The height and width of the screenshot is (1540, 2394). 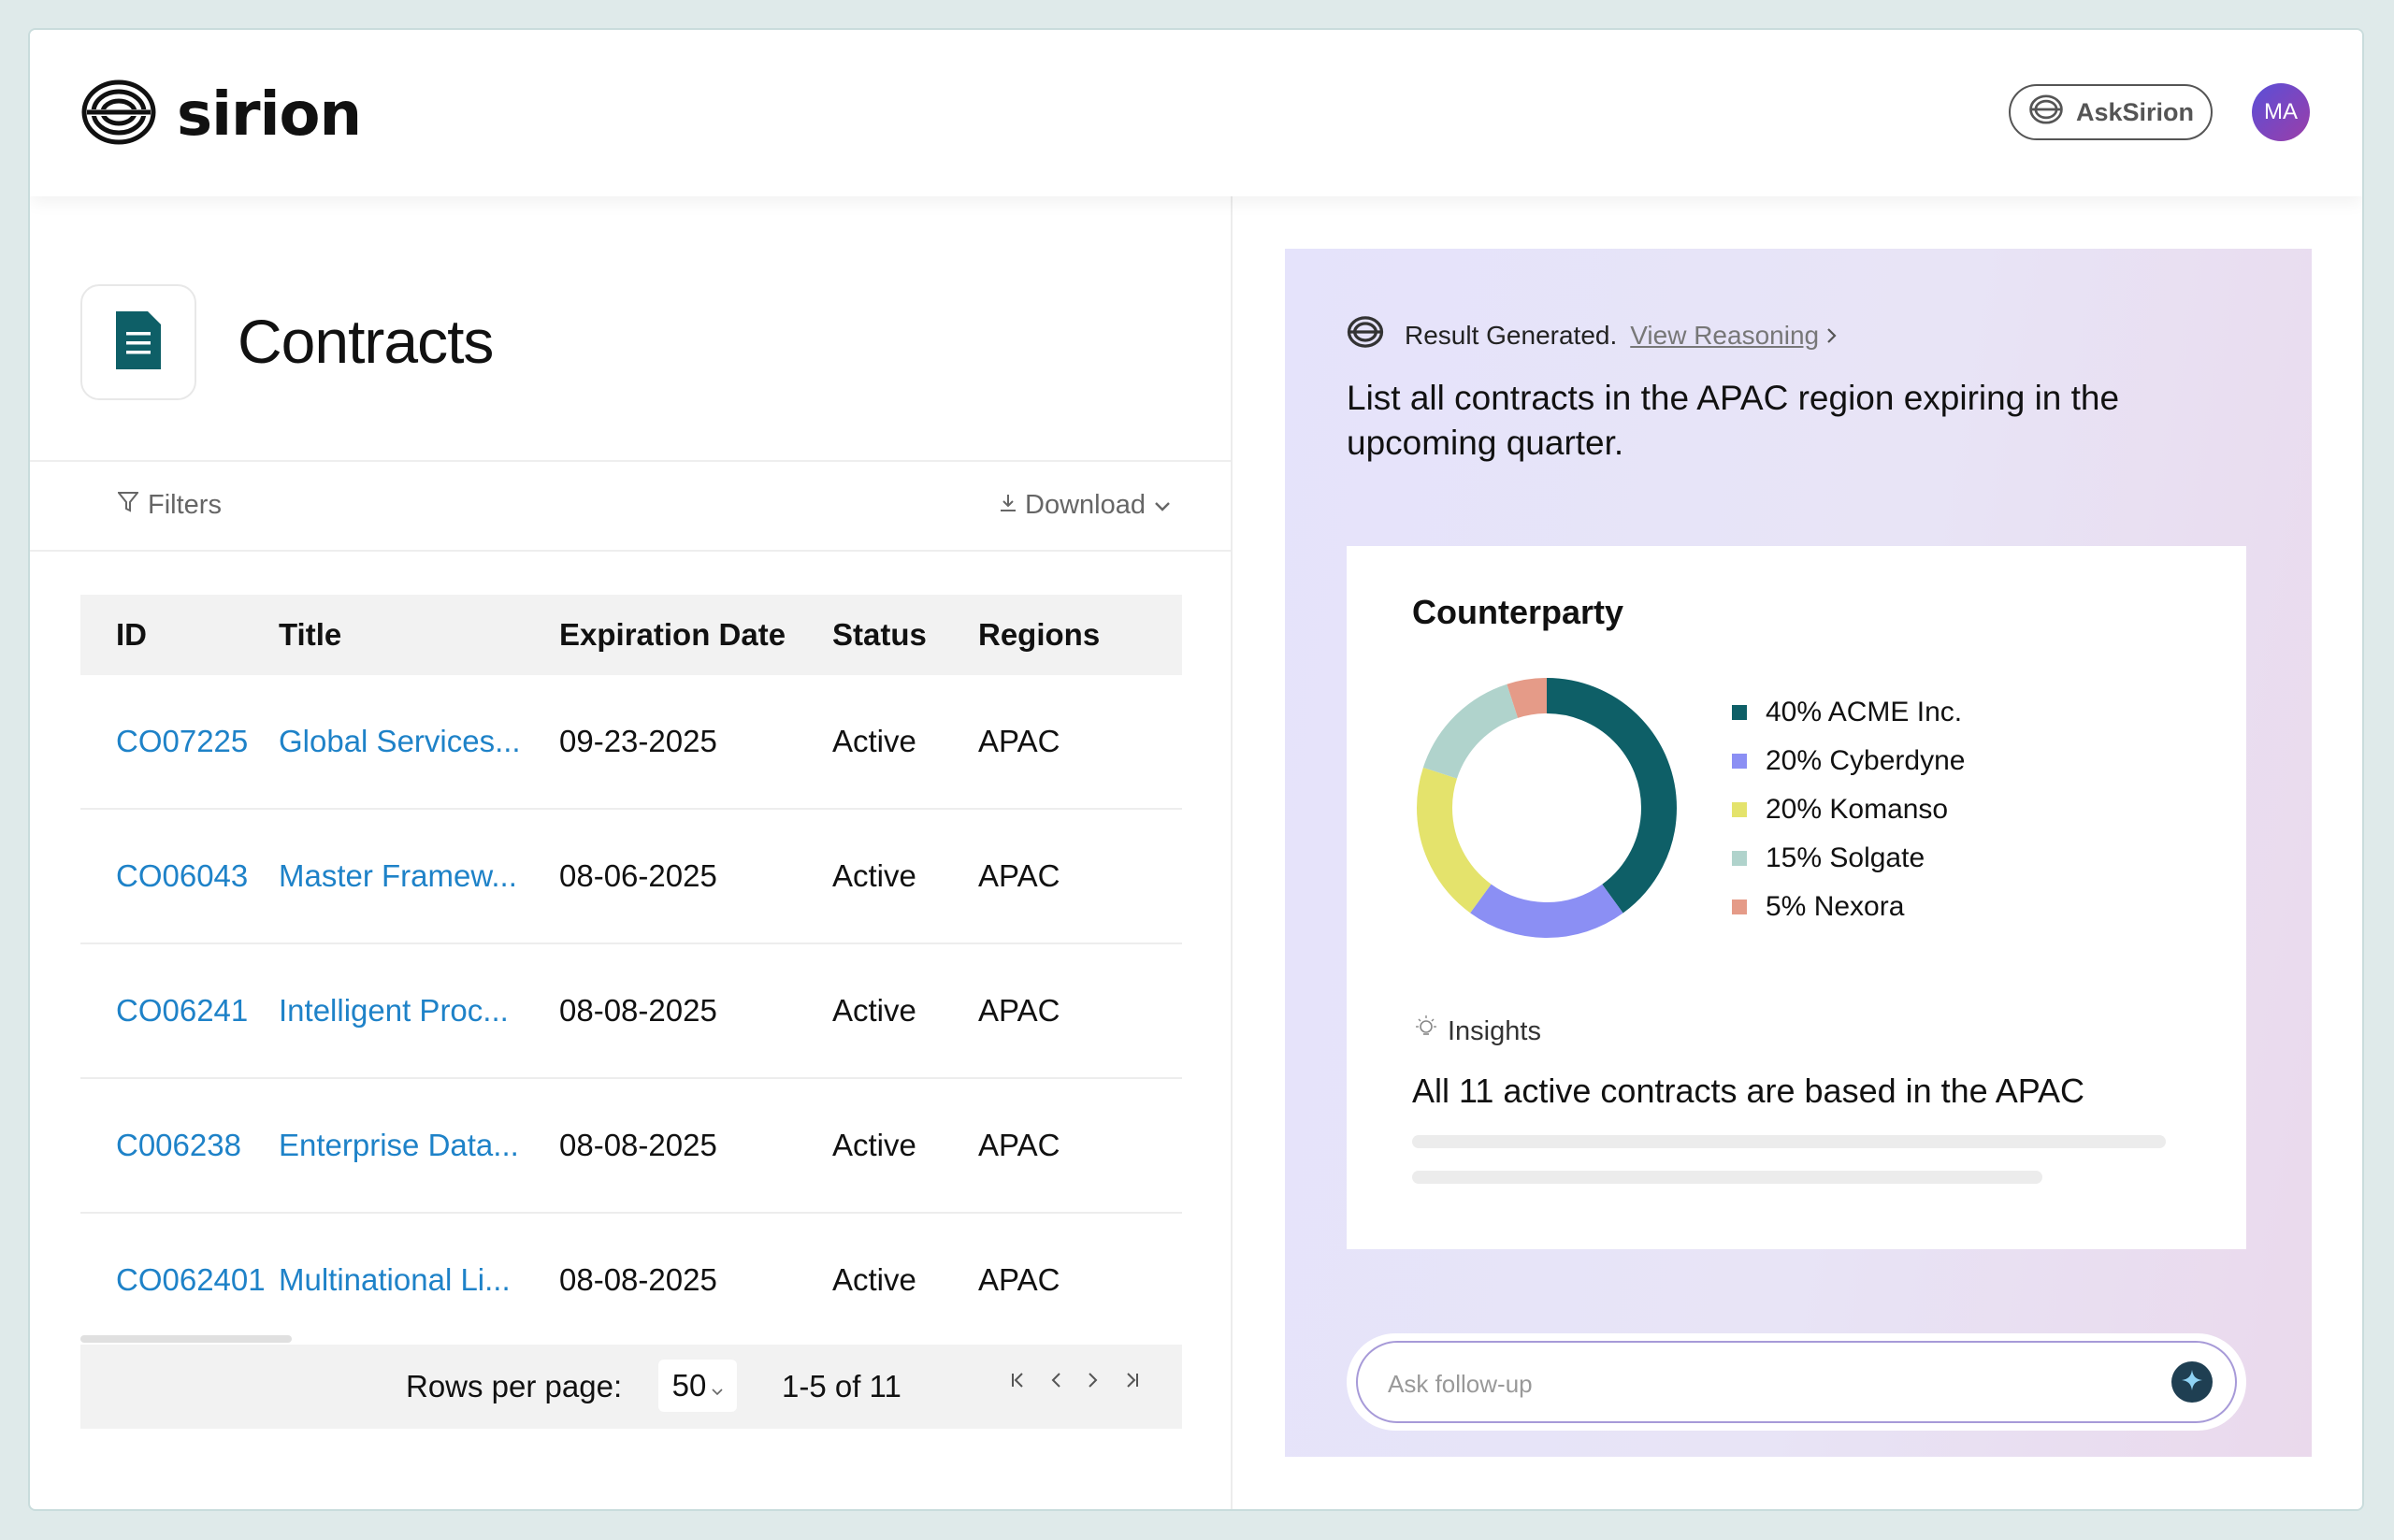 What do you see at coordinates (366, 341) in the screenshot?
I see `page-title: Contracts` at bounding box center [366, 341].